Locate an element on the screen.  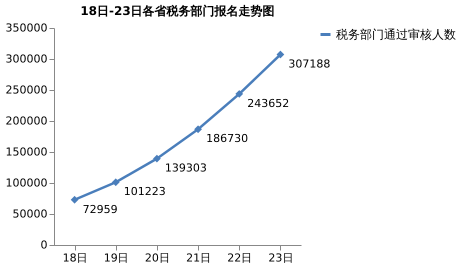
y-tick-label: 100000 is located at coordinates (27, 183).